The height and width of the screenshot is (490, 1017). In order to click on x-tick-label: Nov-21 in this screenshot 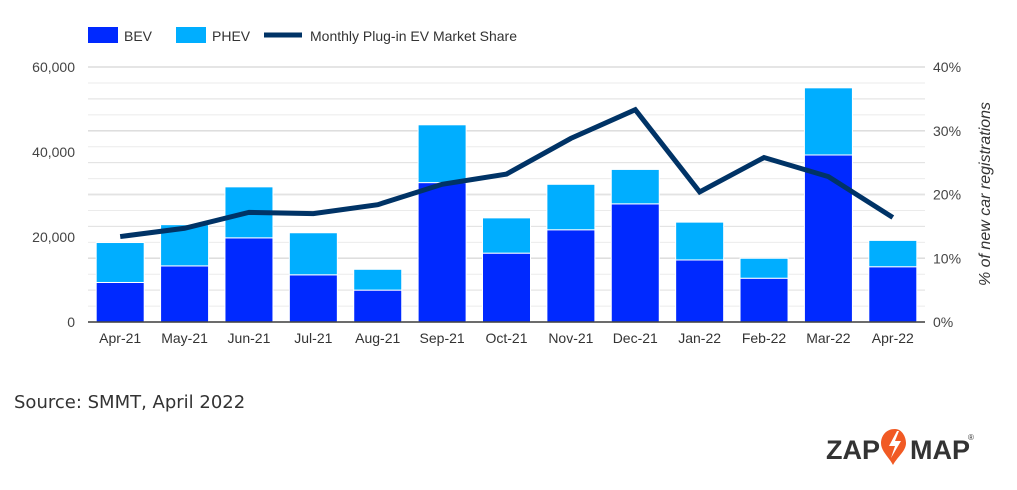, I will do `click(570, 338)`.